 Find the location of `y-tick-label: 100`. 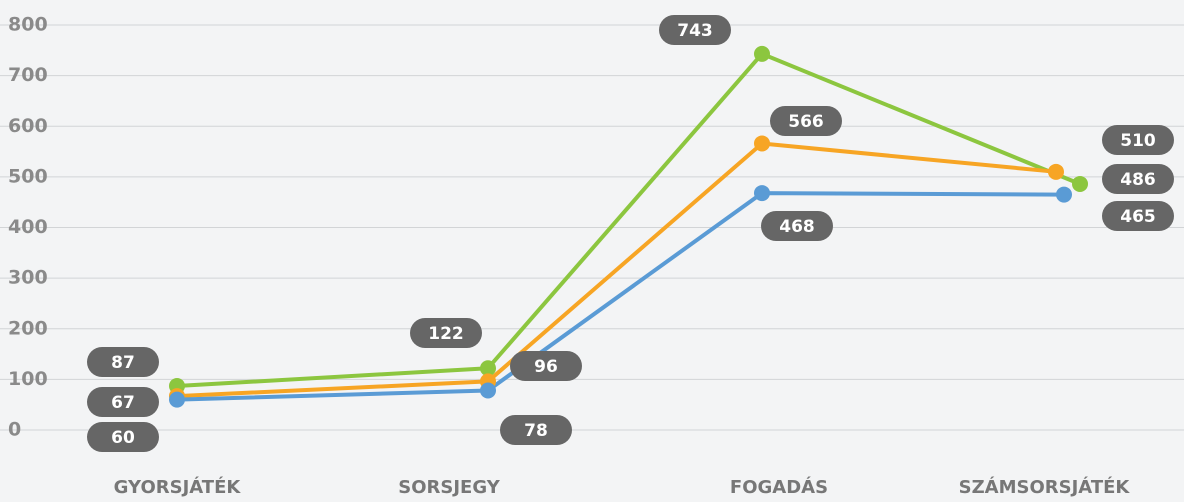

y-tick-label: 100 is located at coordinates (28, 379).